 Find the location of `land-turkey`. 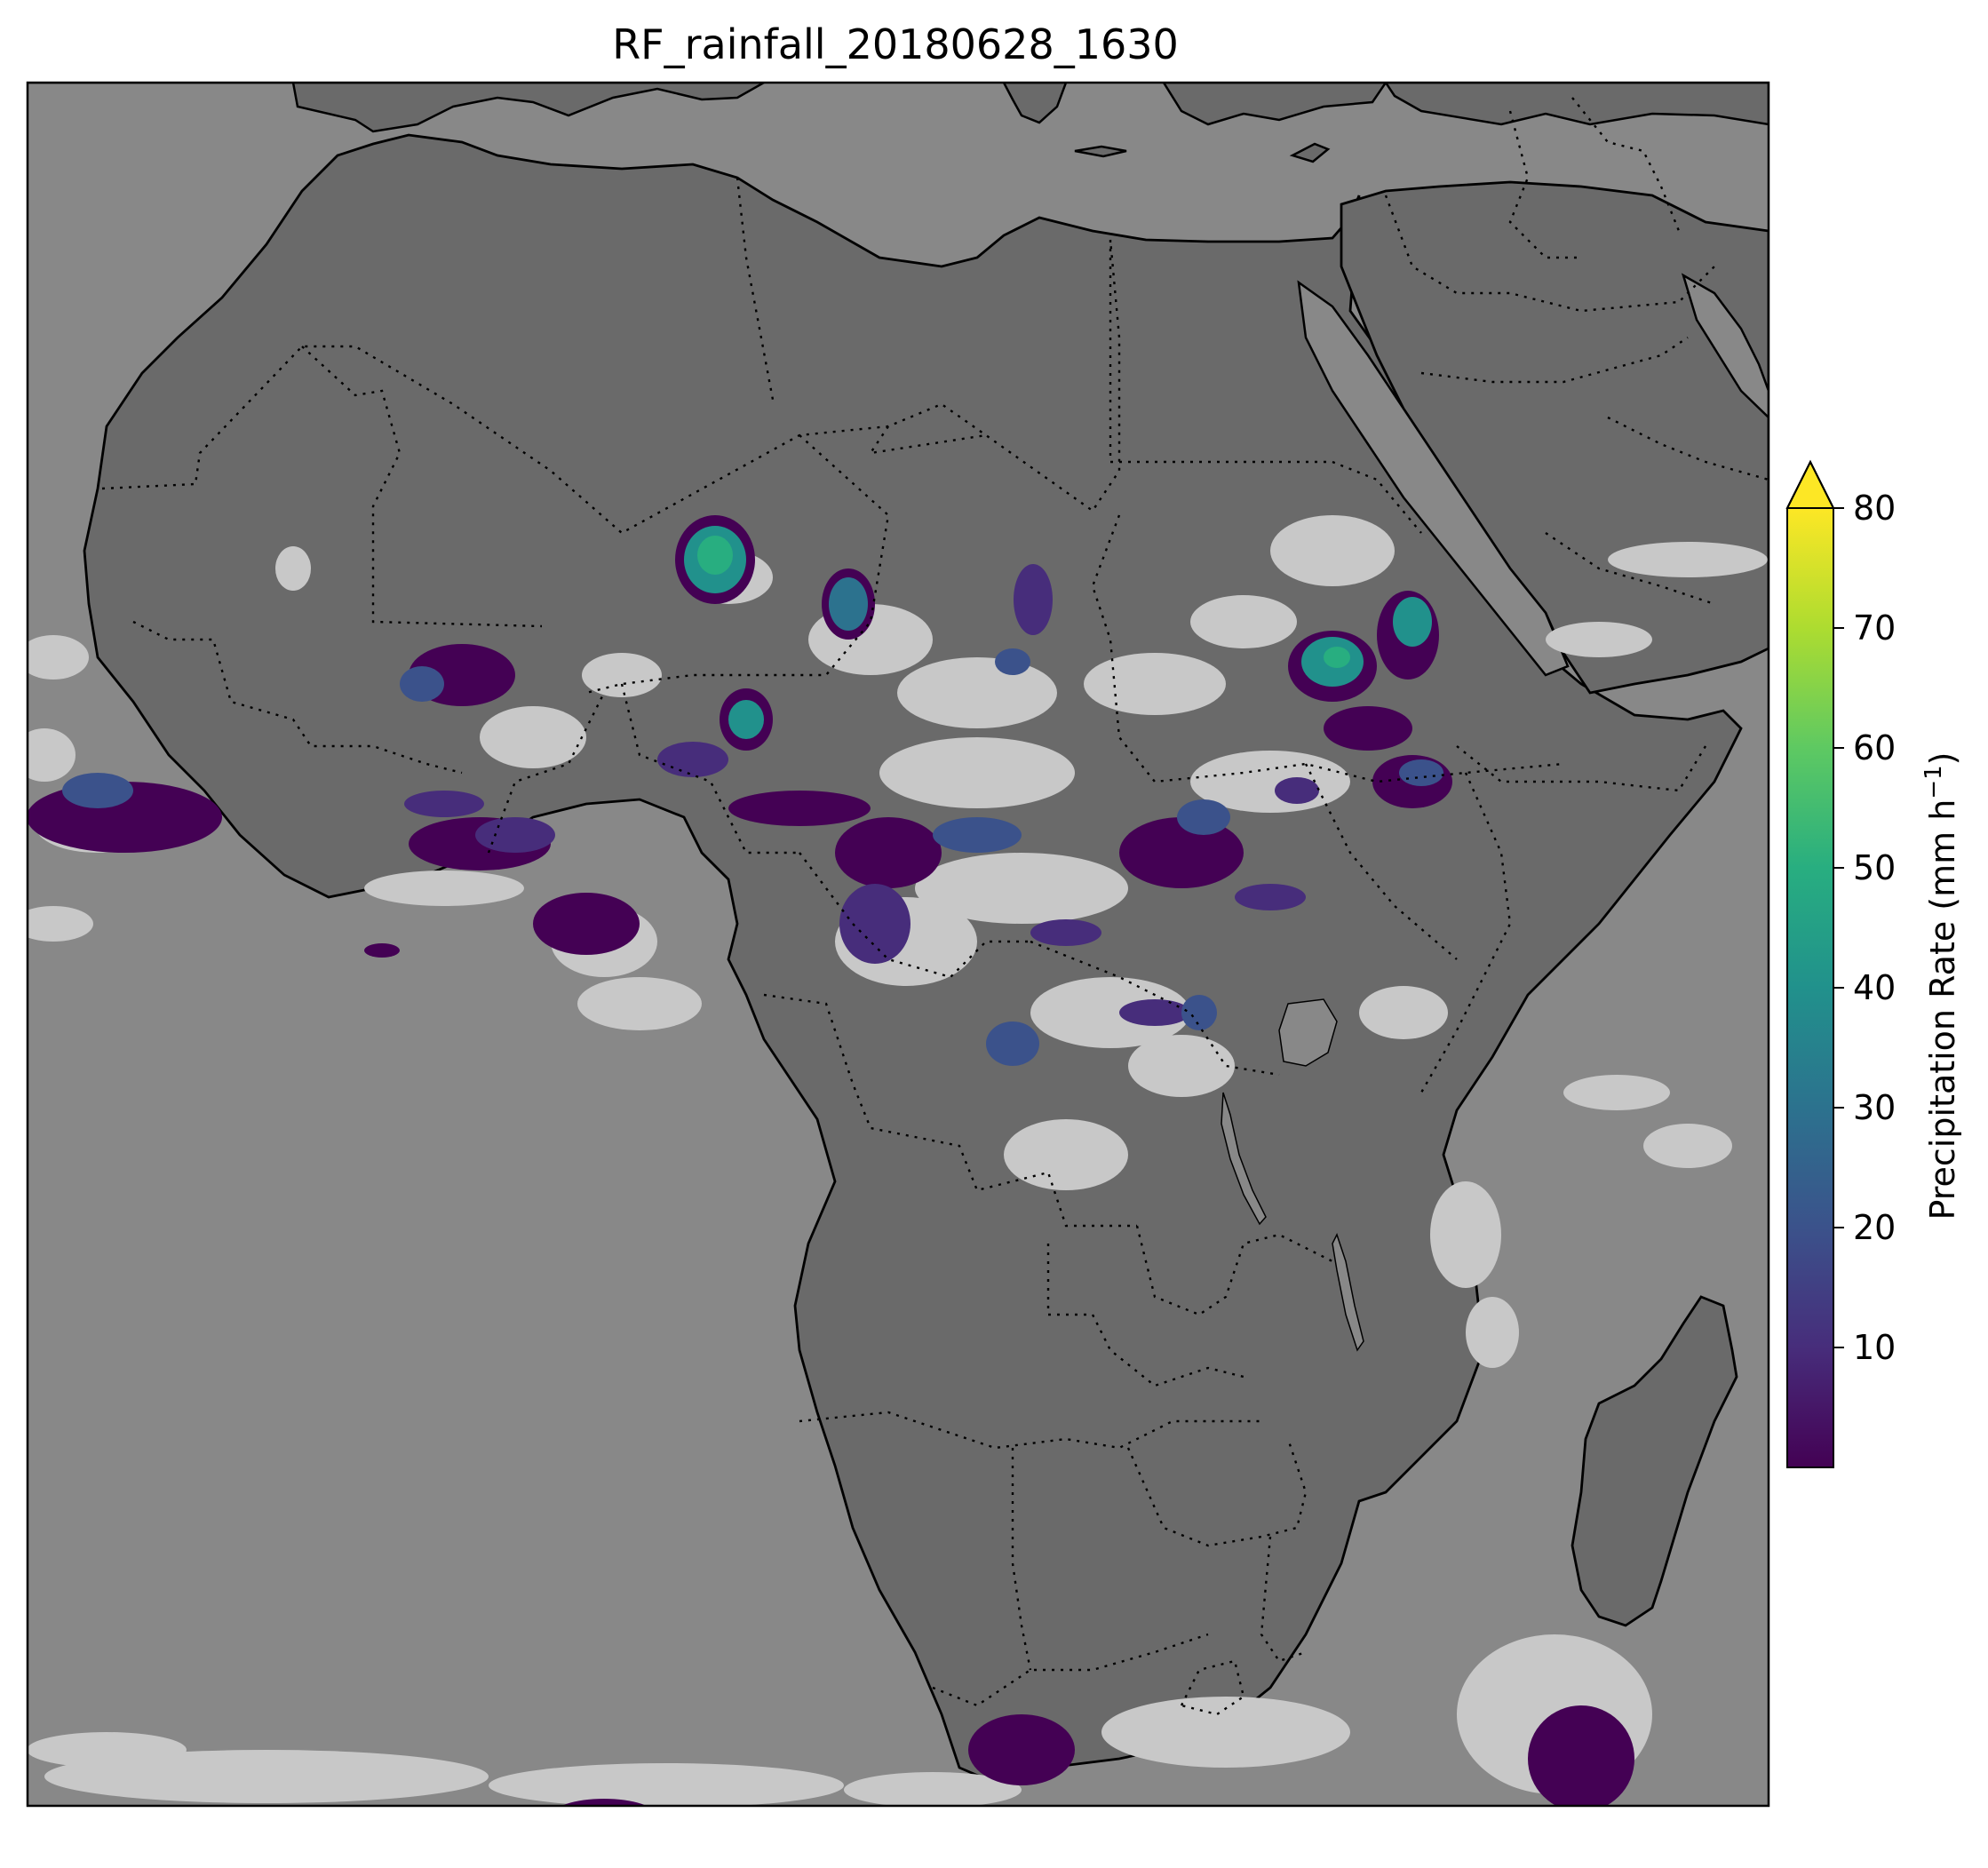

land-turkey is located at coordinates (1576, 104).